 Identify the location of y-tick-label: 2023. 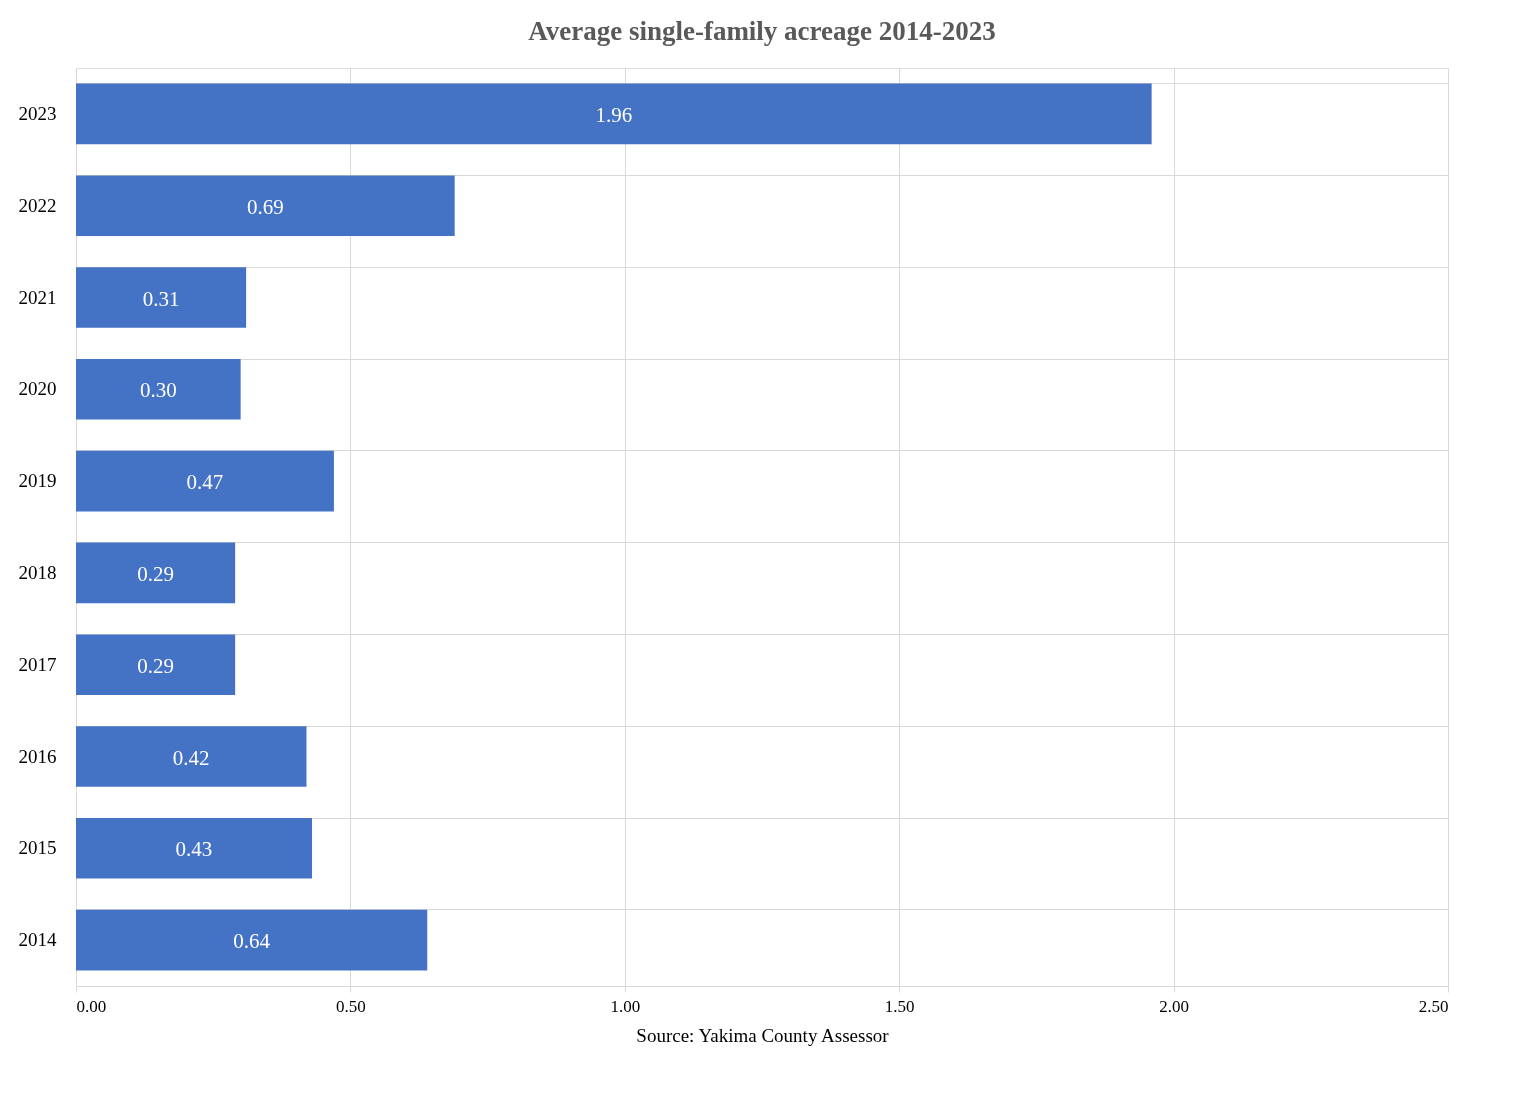
(37, 113).